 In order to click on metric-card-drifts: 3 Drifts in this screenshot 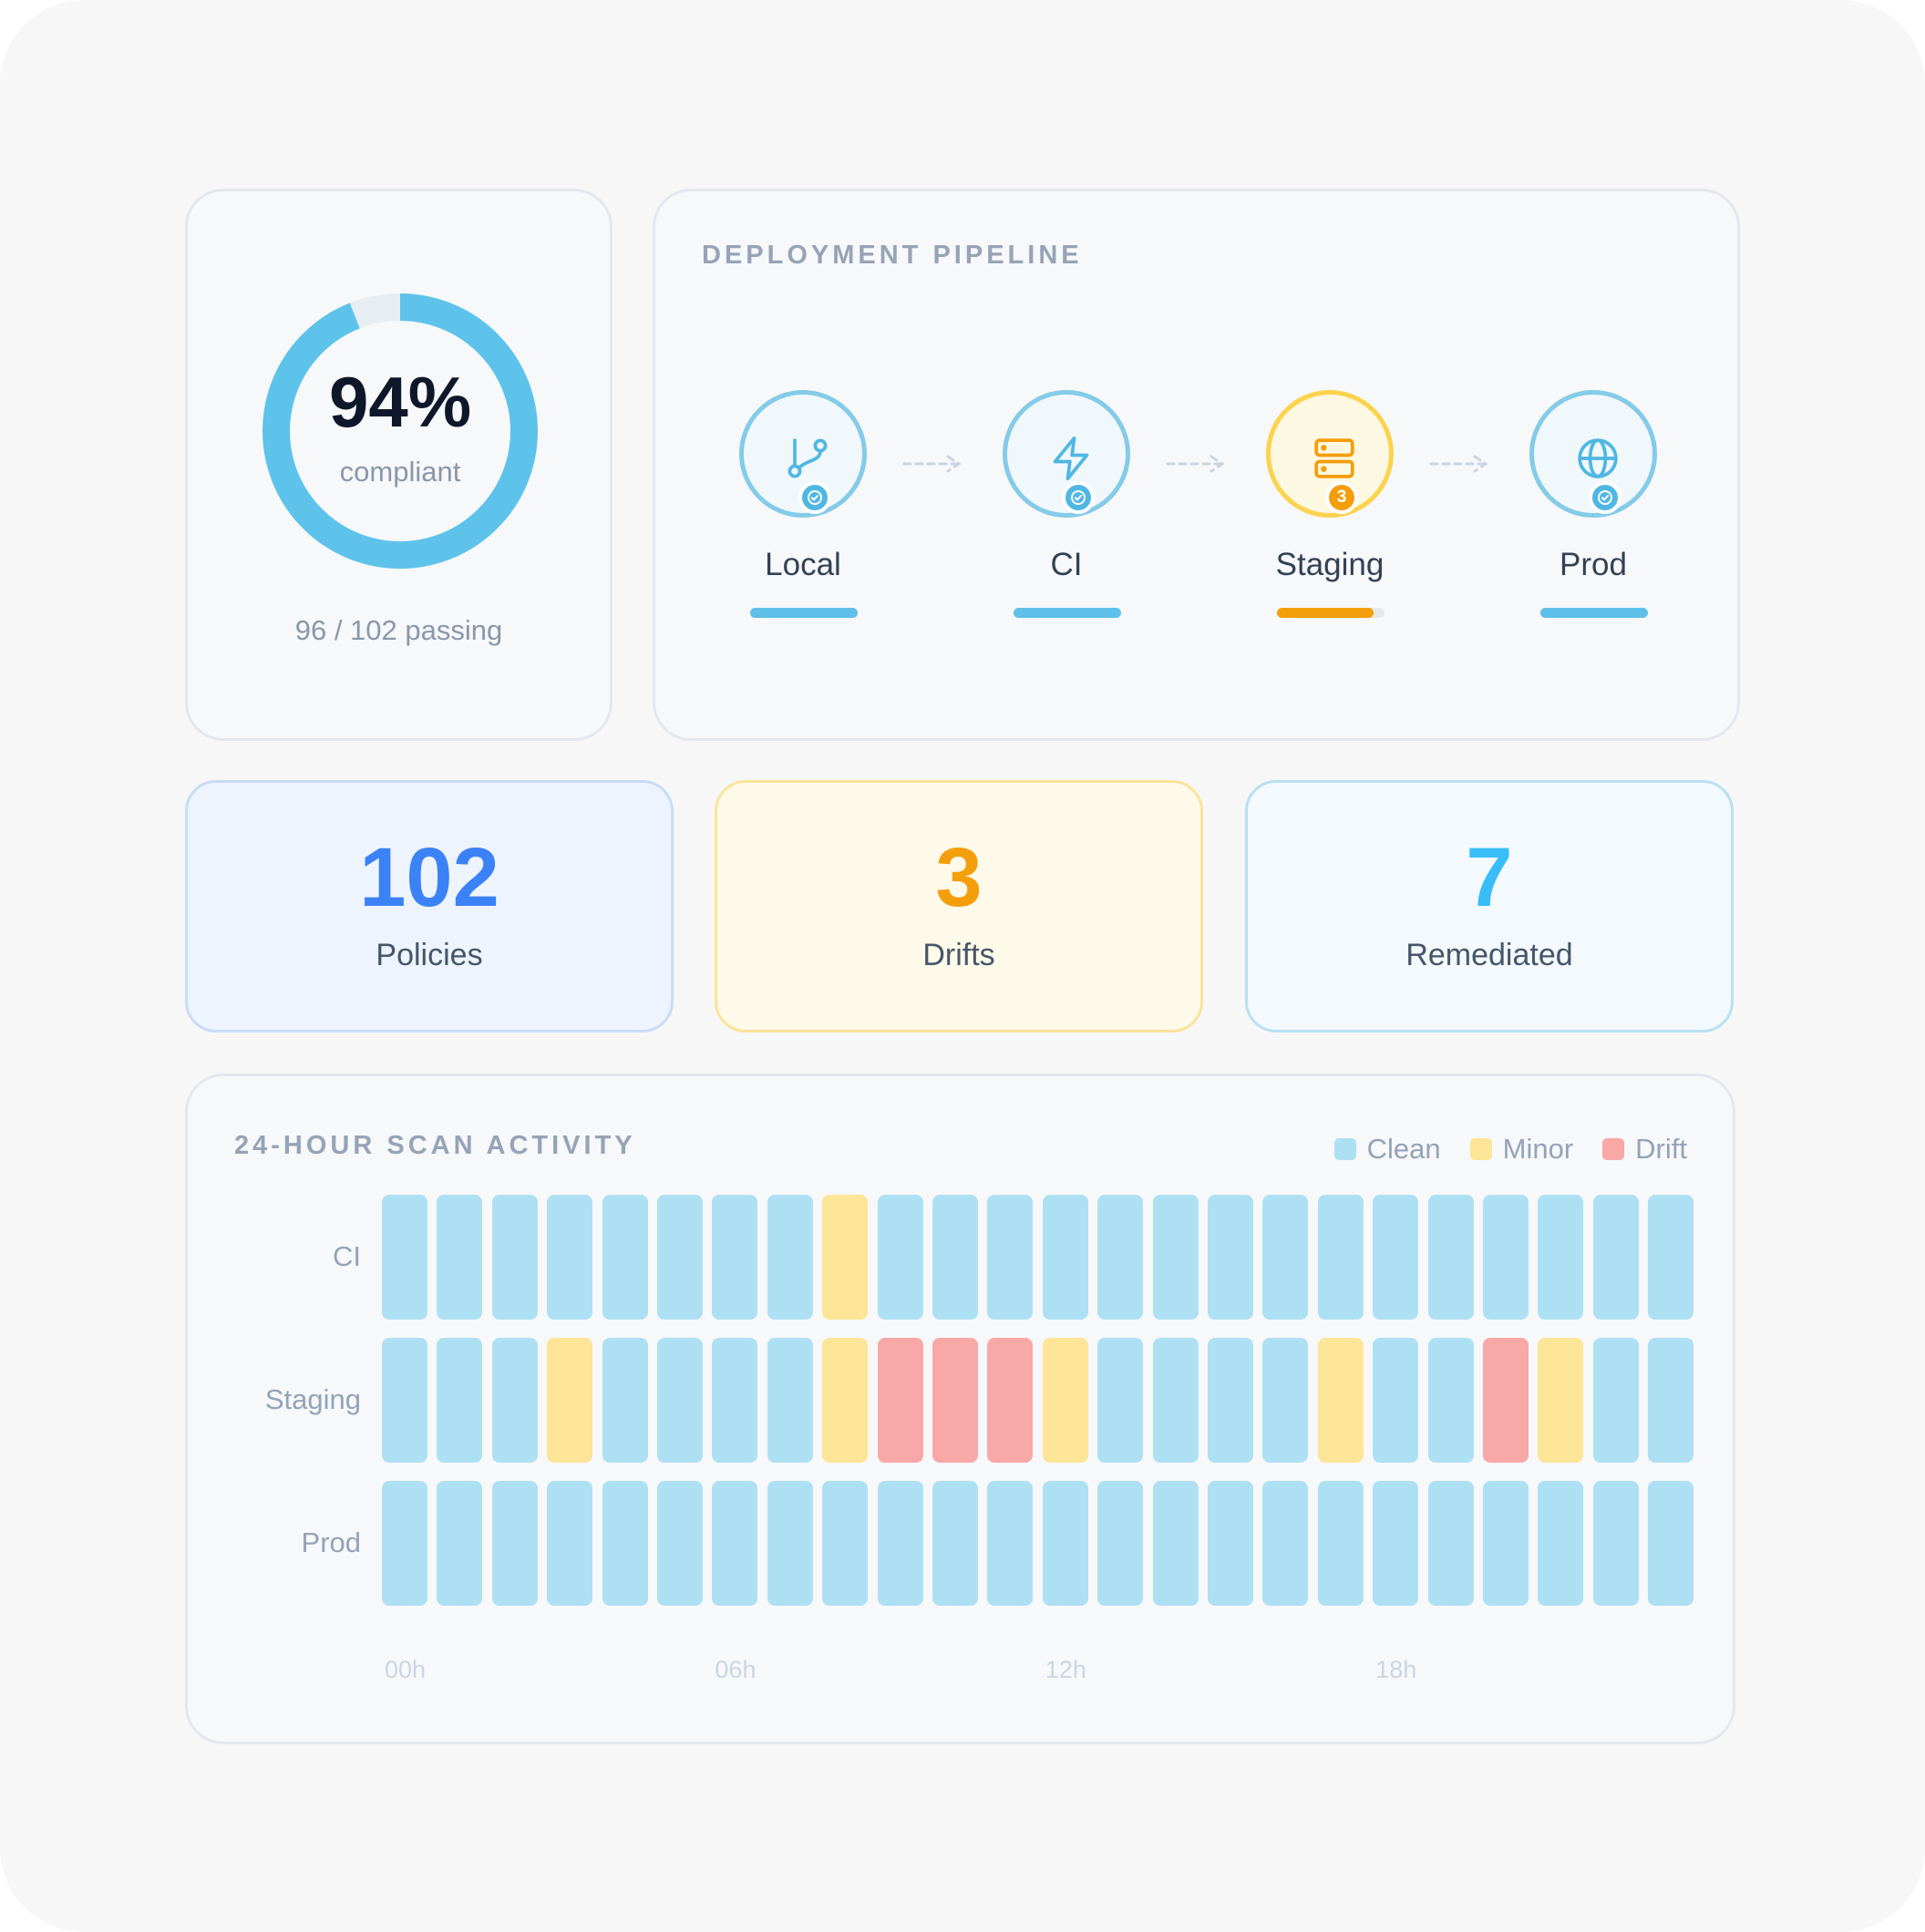, I will do `click(959, 906)`.